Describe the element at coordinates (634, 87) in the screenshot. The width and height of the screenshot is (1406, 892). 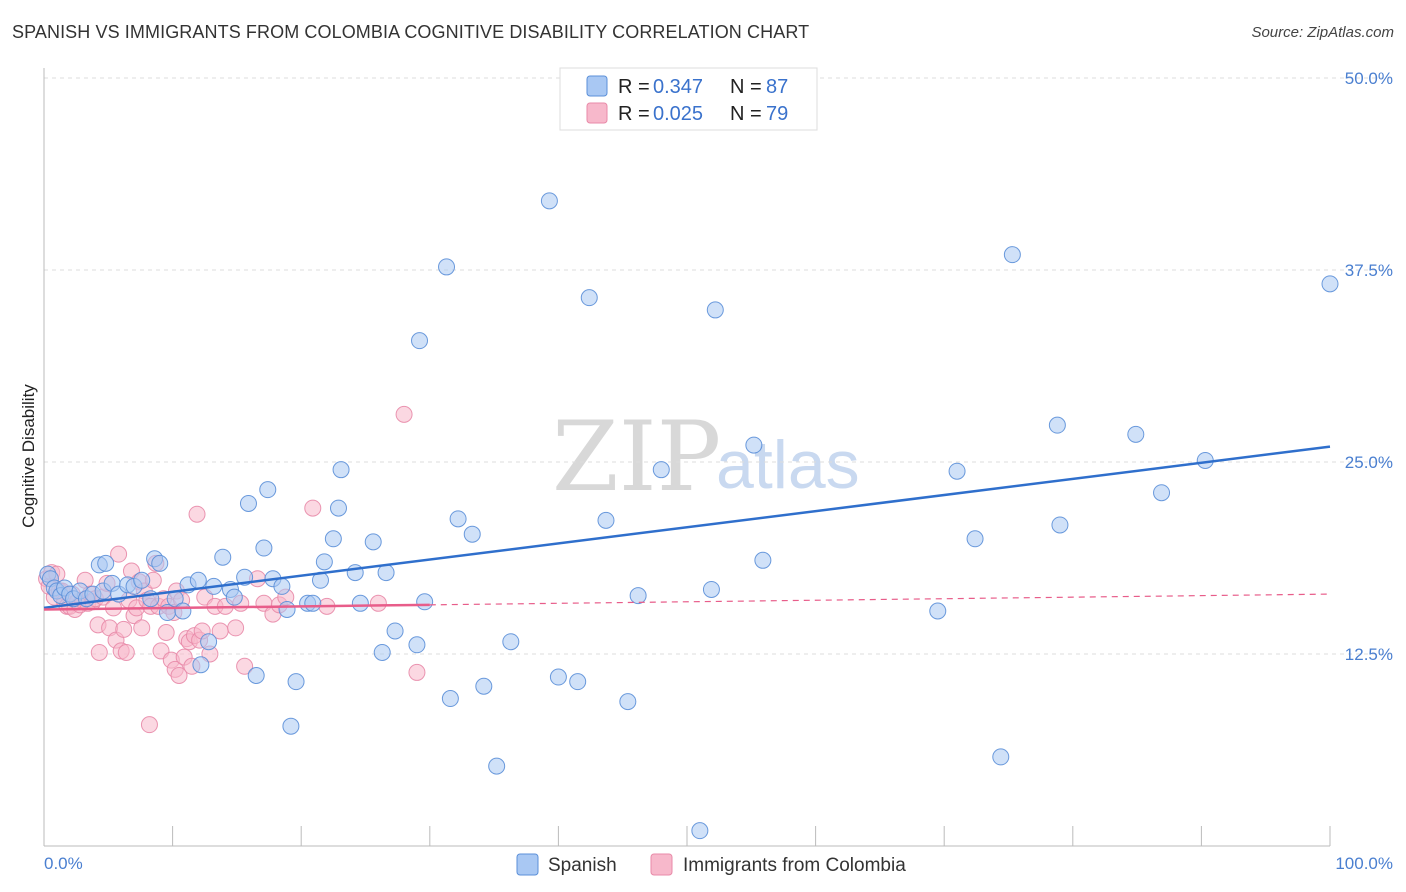
I see `legend-r-label-spanish: R =` at that location.